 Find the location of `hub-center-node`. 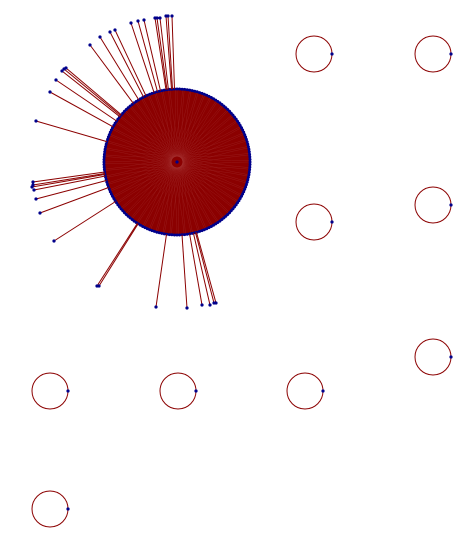

hub-center-node is located at coordinates (177, 162).